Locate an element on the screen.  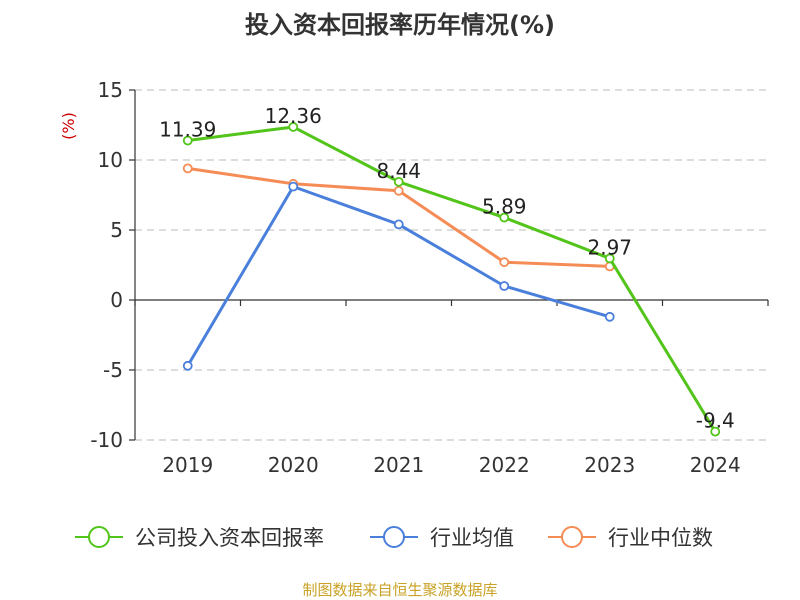
data-label: 11.39 is located at coordinates (187, 130).